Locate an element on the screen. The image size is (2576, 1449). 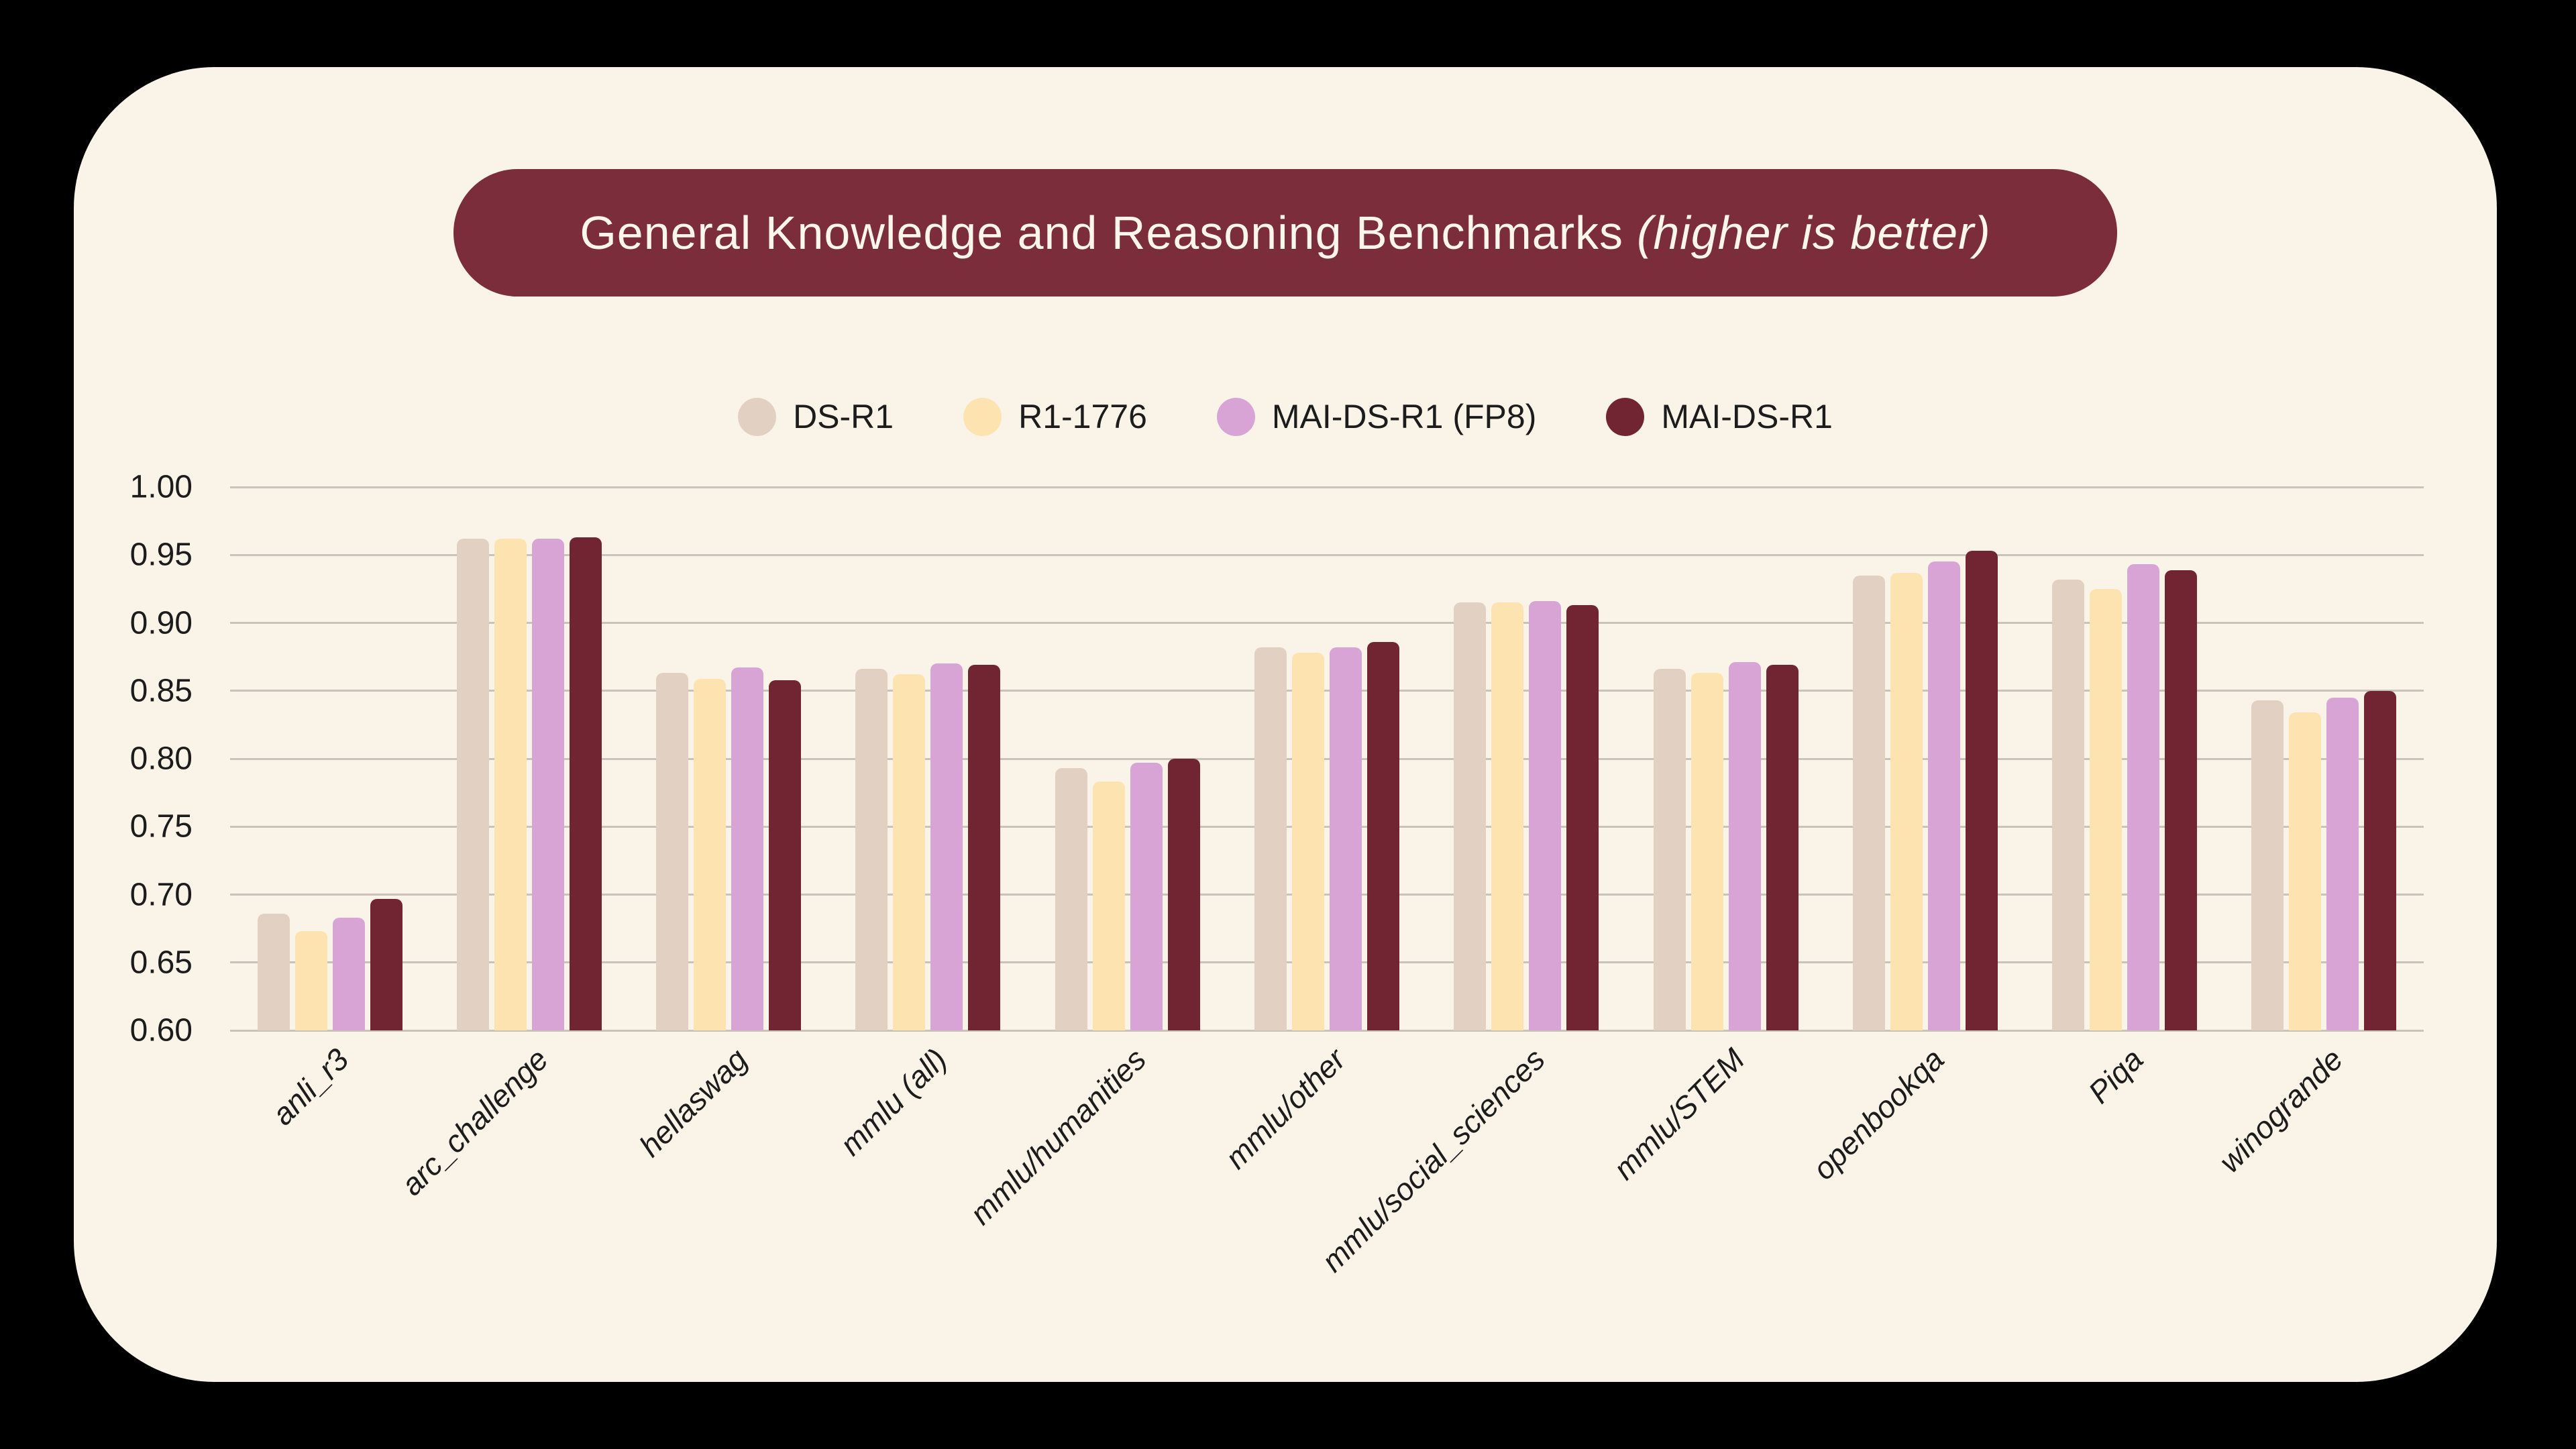
legend-label: R1-1776 is located at coordinates (1082, 416).